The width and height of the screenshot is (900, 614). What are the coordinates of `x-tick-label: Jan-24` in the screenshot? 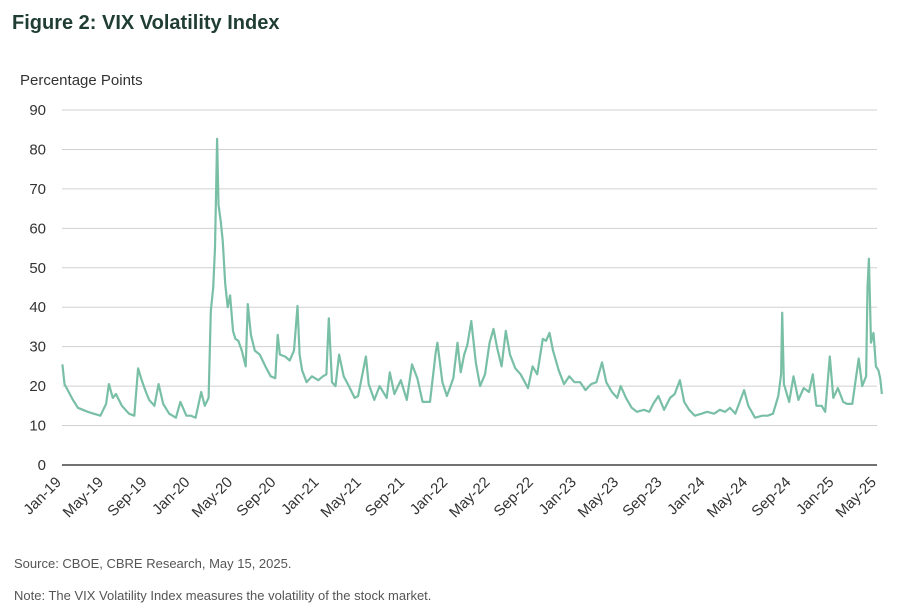 It's located at (686, 496).